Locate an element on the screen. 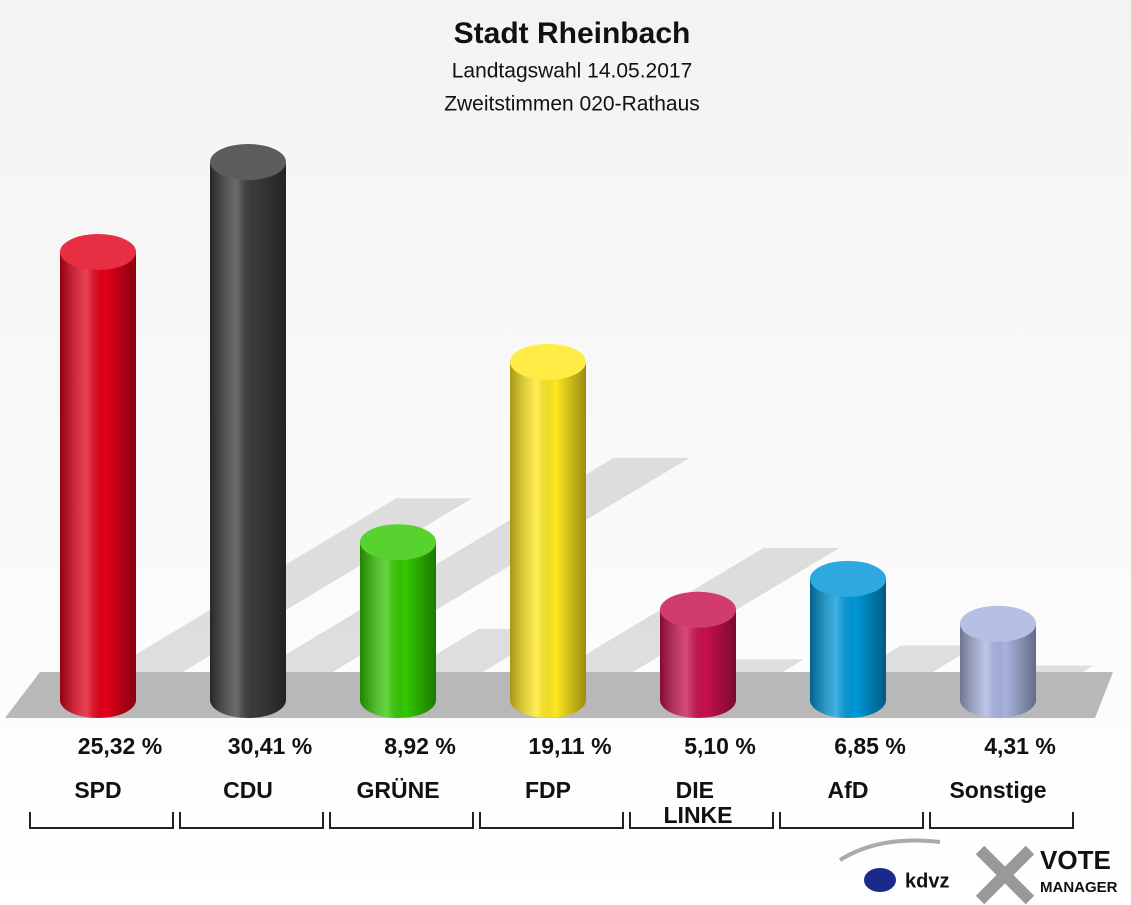 The image size is (1131, 905). category-label: DIE LINKE is located at coordinates (698, 802).